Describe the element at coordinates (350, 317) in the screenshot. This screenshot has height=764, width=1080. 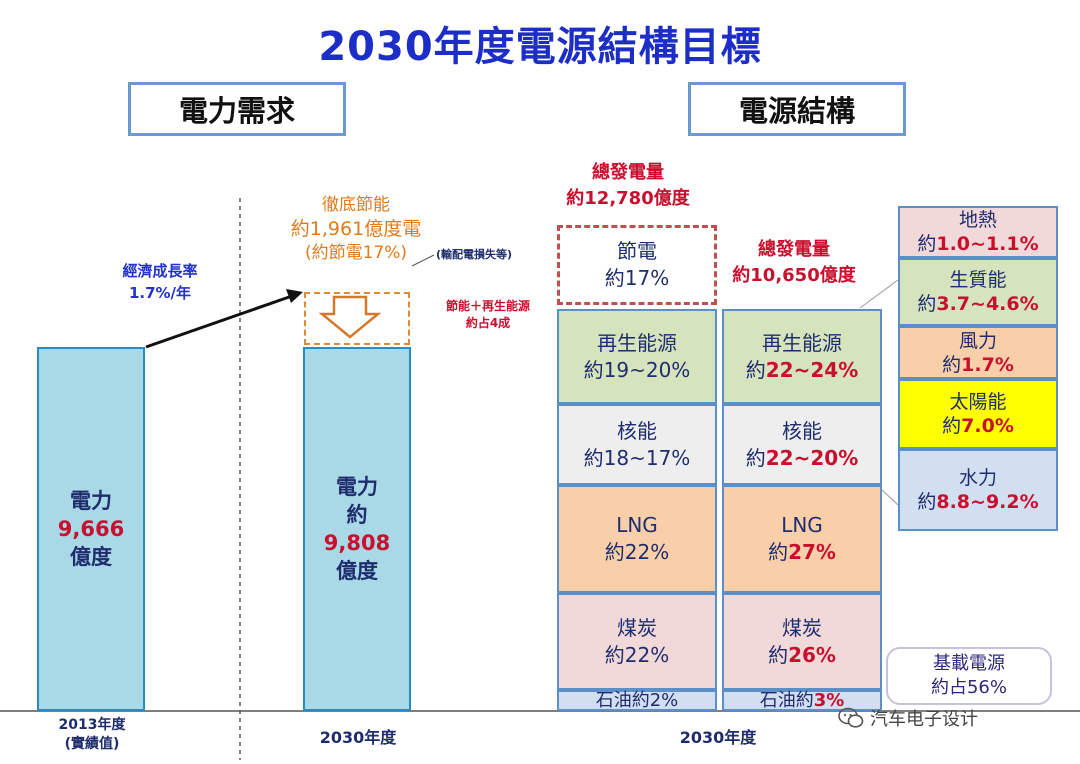
I see `saving-down-arrow` at that location.